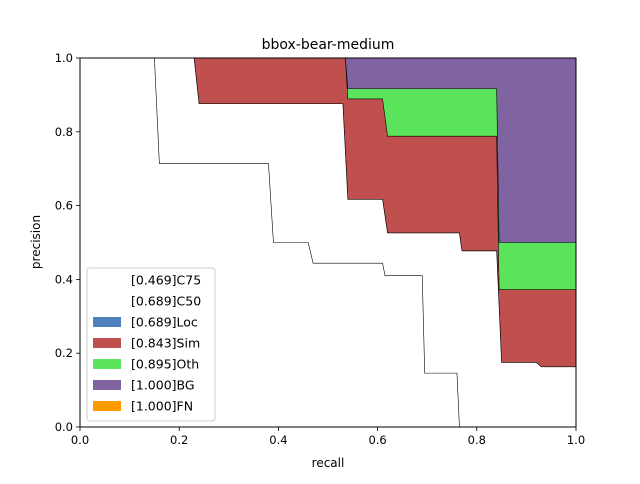  What do you see at coordinates (64, 427) in the screenshot?
I see `y-tick-label: 0.0` at bounding box center [64, 427].